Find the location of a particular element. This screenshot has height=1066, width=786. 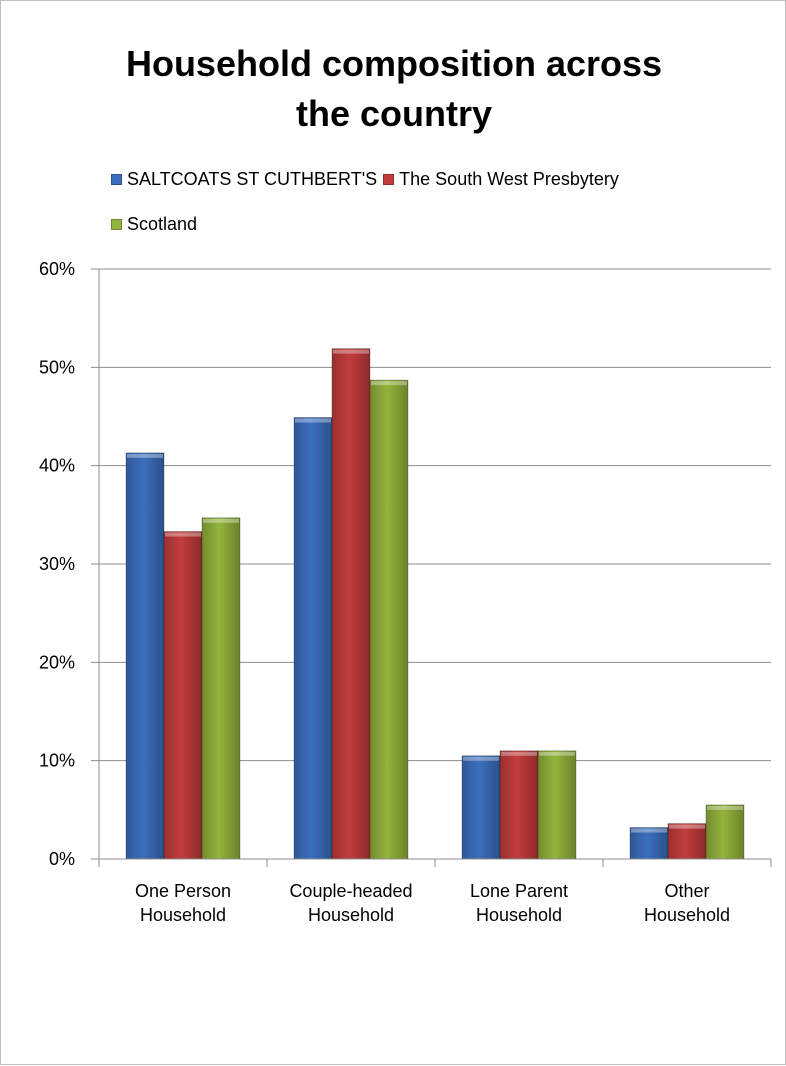

x-category-label: Lone Parent is located at coordinates (519, 891).